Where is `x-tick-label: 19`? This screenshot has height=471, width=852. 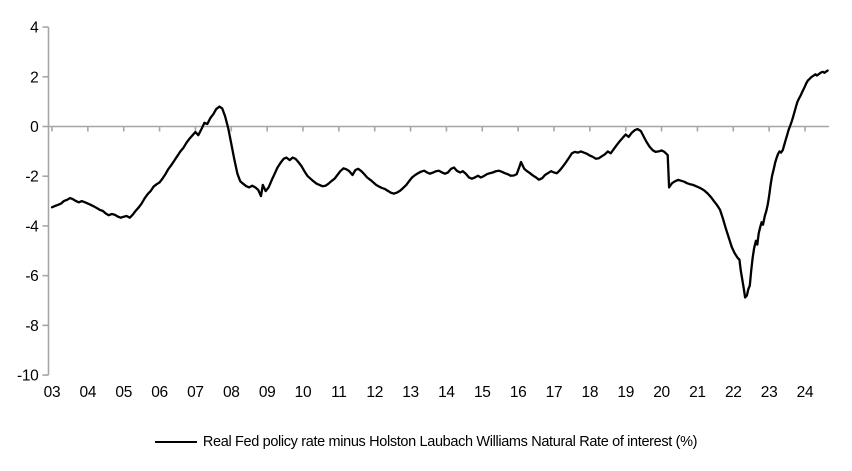 x-tick-label: 19 is located at coordinates (625, 392).